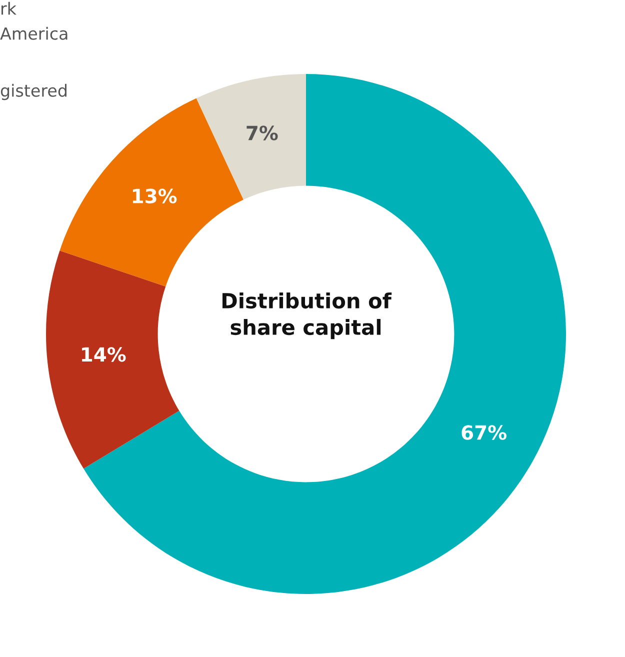  What do you see at coordinates (104, 354) in the screenshot?
I see `data-label: 14%` at bounding box center [104, 354].